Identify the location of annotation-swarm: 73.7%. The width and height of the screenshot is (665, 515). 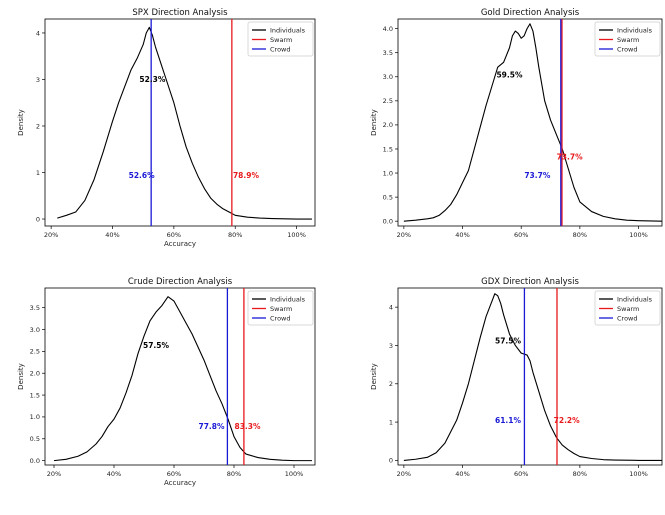
(570, 157).